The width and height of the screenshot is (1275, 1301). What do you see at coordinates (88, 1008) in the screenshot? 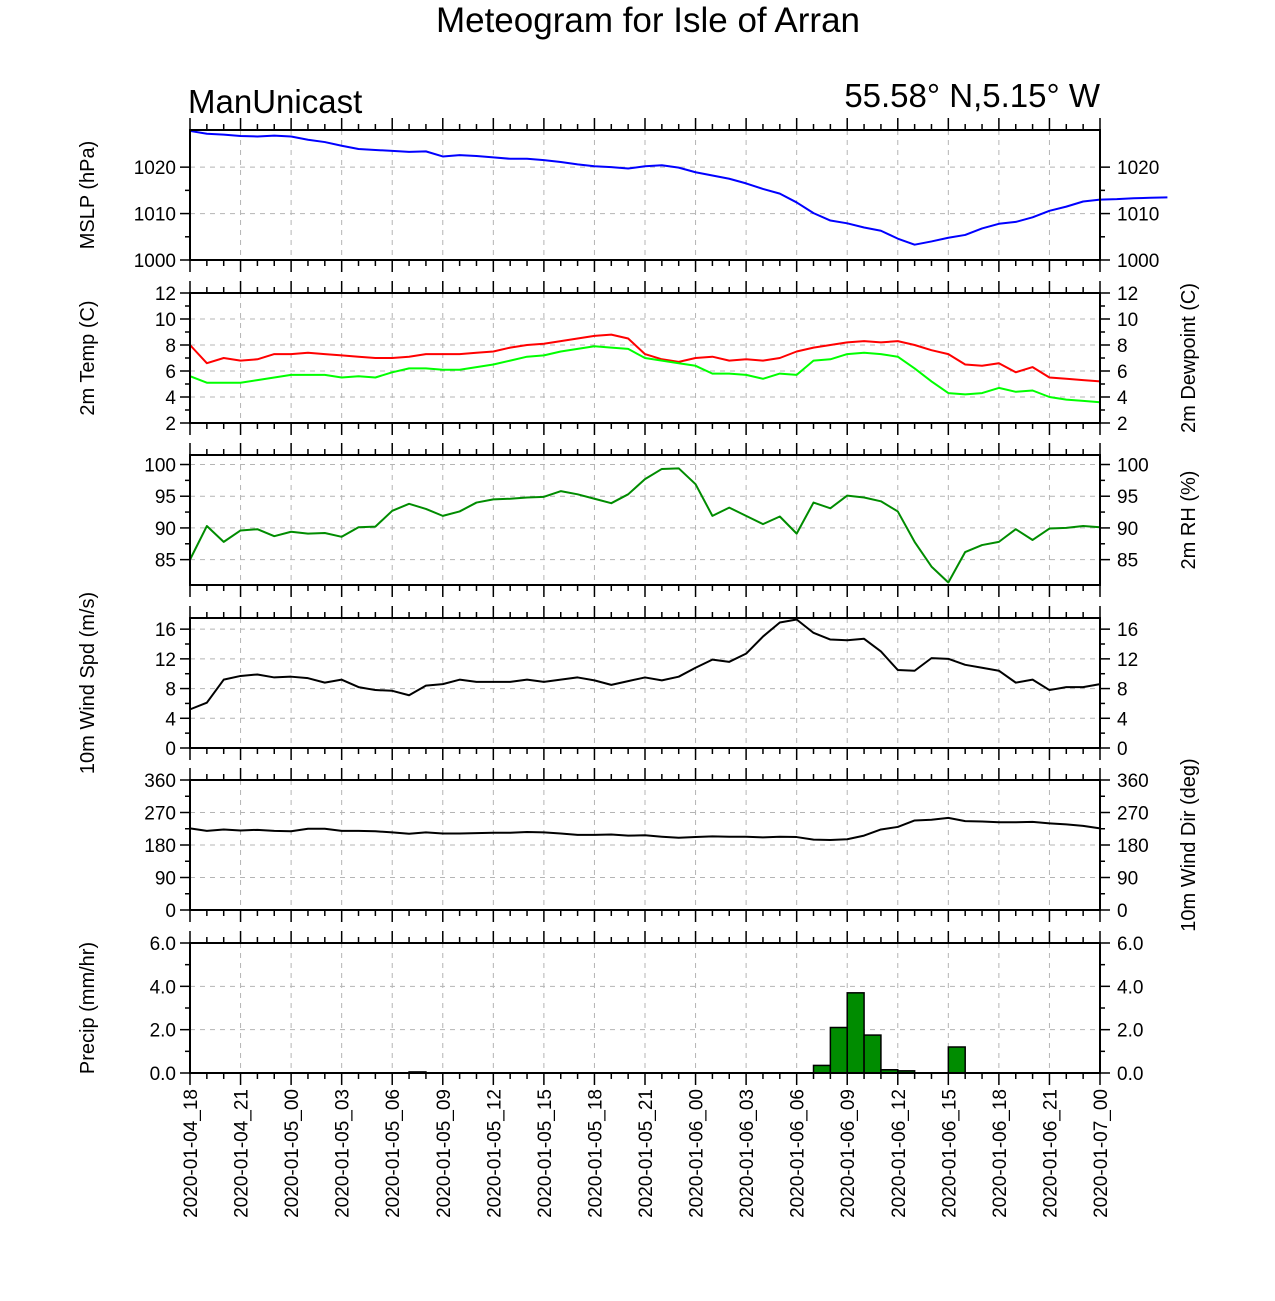
I see `y-axis-title-left: Precip (mm/hr)` at bounding box center [88, 1008].